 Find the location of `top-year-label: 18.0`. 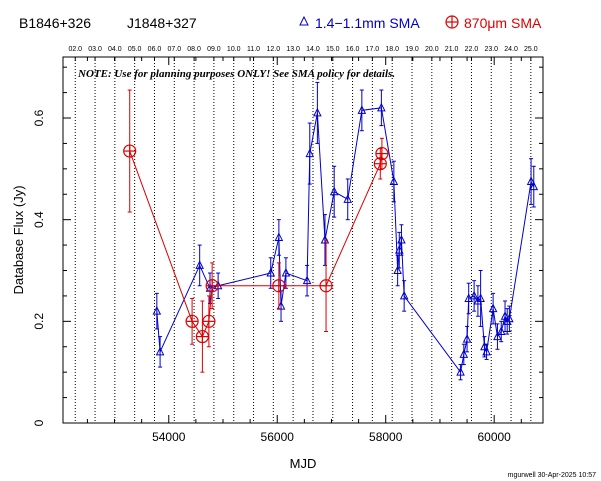

top-year-label: 18.0 is located at coordinates (392, 49).